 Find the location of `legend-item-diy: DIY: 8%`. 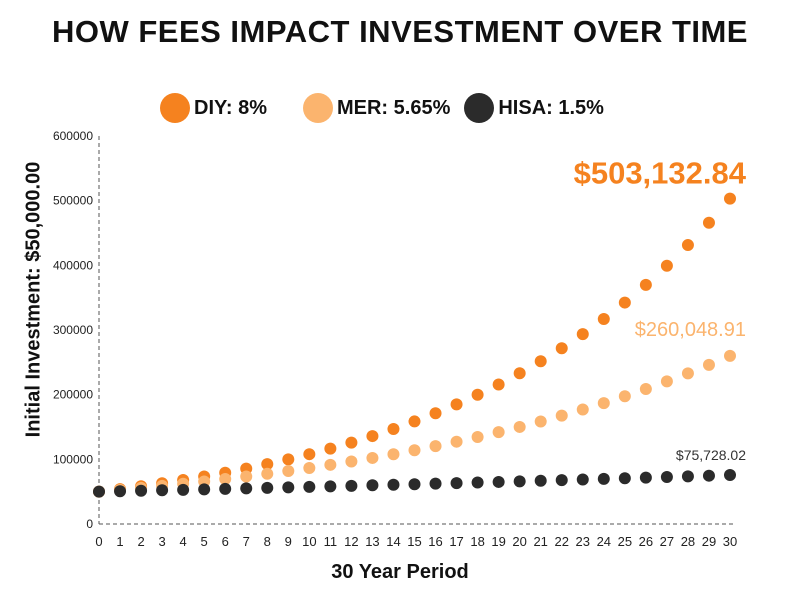

legend-item-diy: DIY: 8% is located at coordinates (213, 108).